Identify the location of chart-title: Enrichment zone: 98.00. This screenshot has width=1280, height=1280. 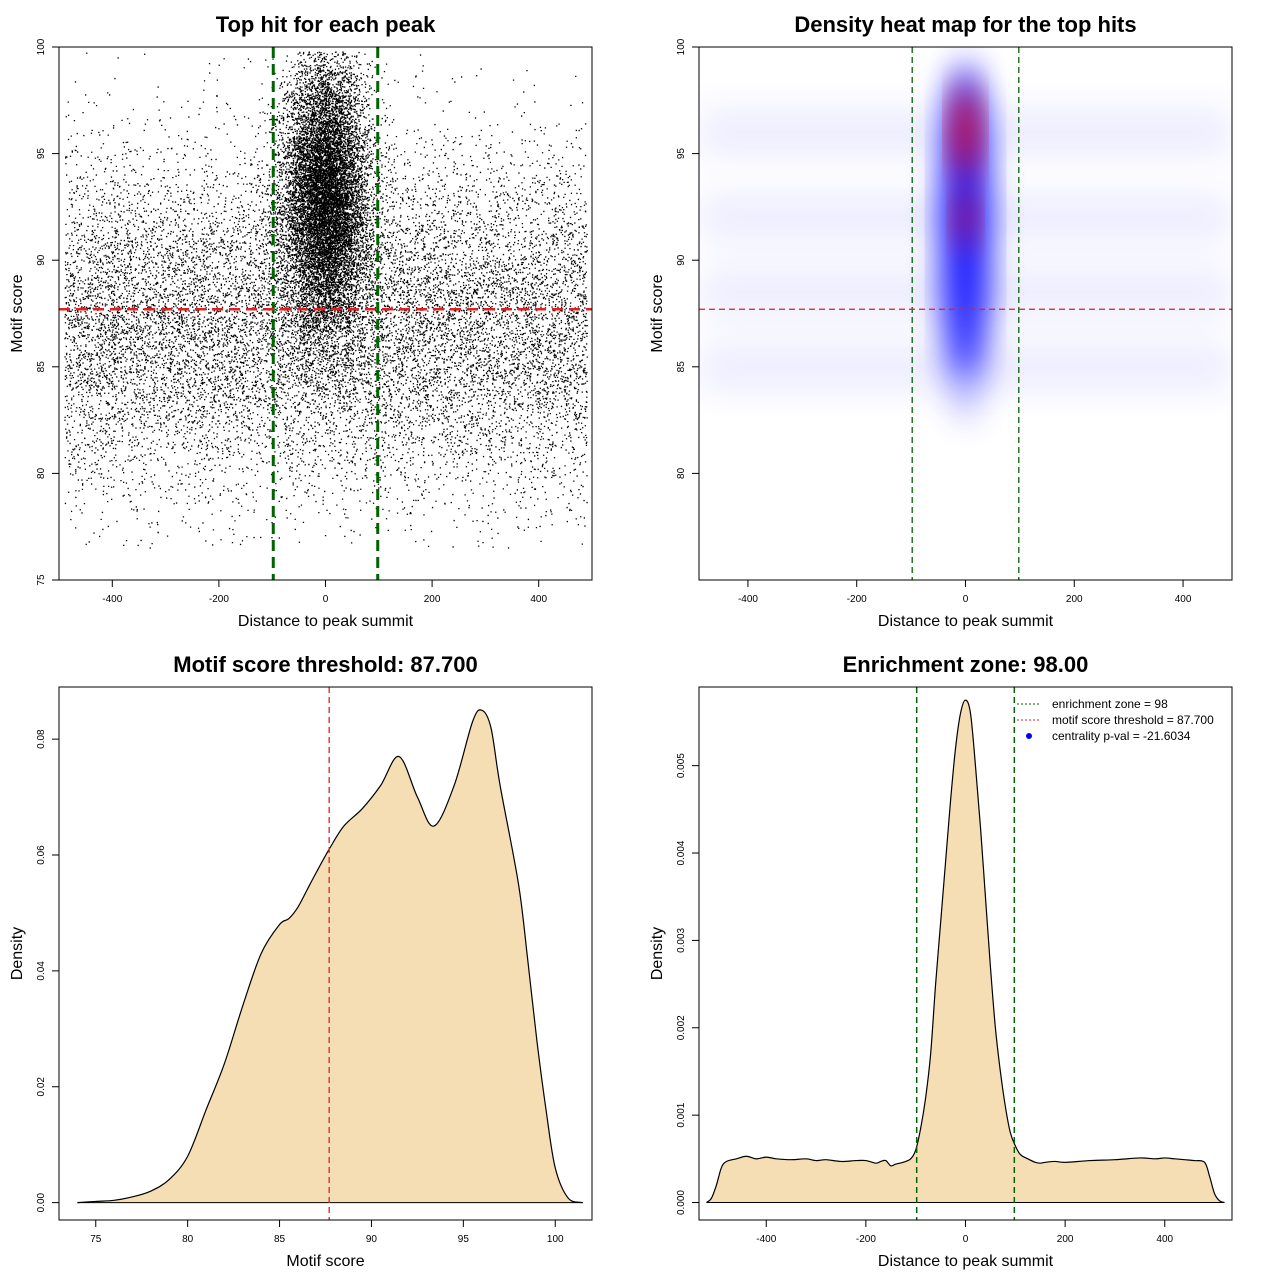
(966, 664).